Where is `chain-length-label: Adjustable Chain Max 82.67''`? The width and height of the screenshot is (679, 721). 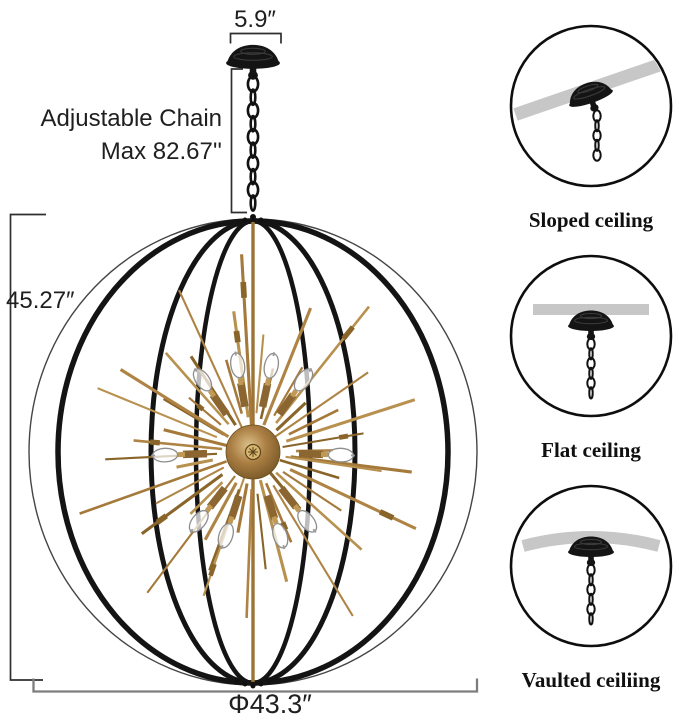 chain-length-label: Adjustable Chain Max 82.67'' is located at coordinates (115, 135).